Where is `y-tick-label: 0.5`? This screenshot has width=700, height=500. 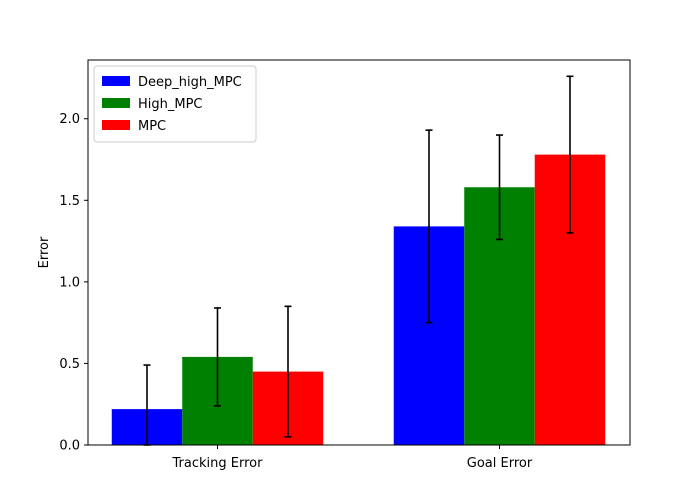
y-tick-label: 0.5 is located at coordinates (69, 364).